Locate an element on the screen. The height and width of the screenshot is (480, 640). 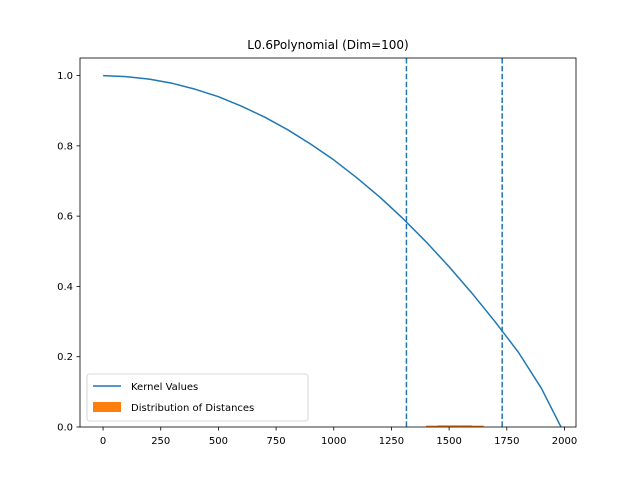
y-tick-label-4: 0.8 is located at coordinates (65, 146).